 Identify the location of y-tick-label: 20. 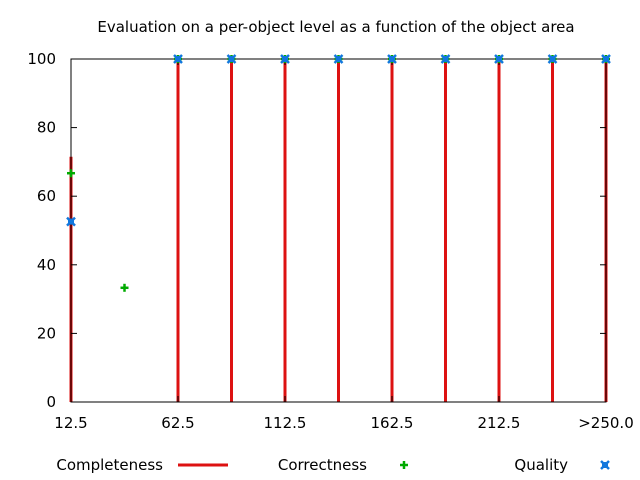
(46, 333).